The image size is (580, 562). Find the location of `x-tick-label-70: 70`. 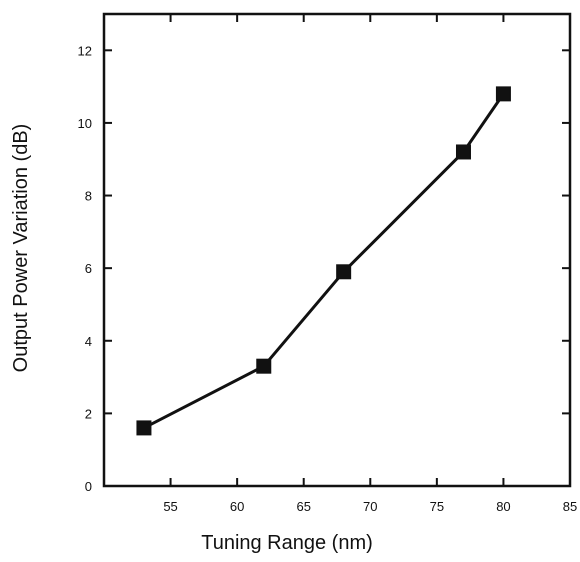

x-tick-label-70: 70 is located at coordinates (370, 506).